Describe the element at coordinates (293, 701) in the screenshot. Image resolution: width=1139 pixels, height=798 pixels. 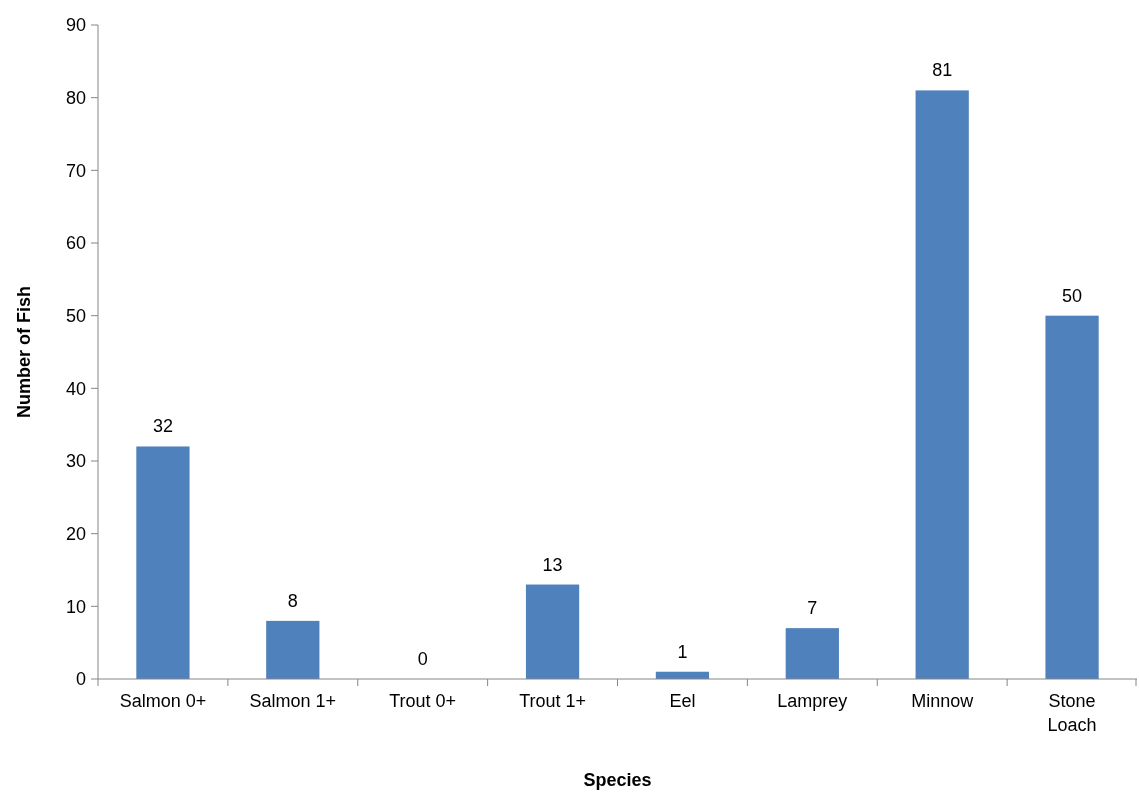
I see `x-tick-label: Salmon 1+` at that location.